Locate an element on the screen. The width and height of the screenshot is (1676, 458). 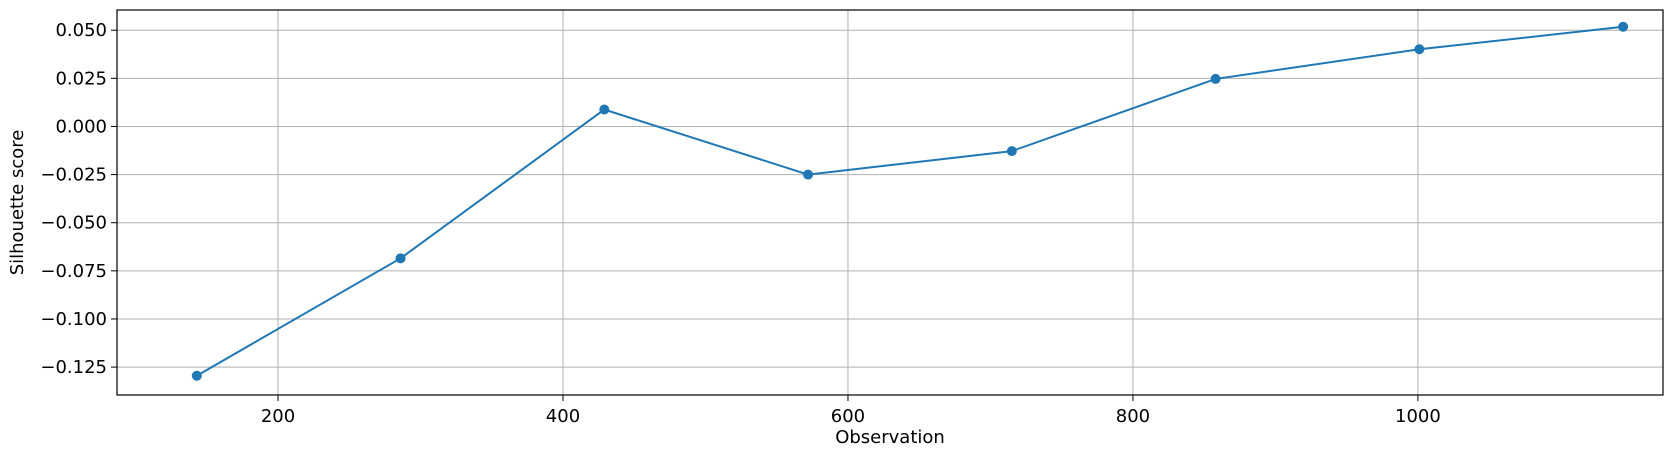
y-tick-label: −0.125 is located at coordinates (73, 367).